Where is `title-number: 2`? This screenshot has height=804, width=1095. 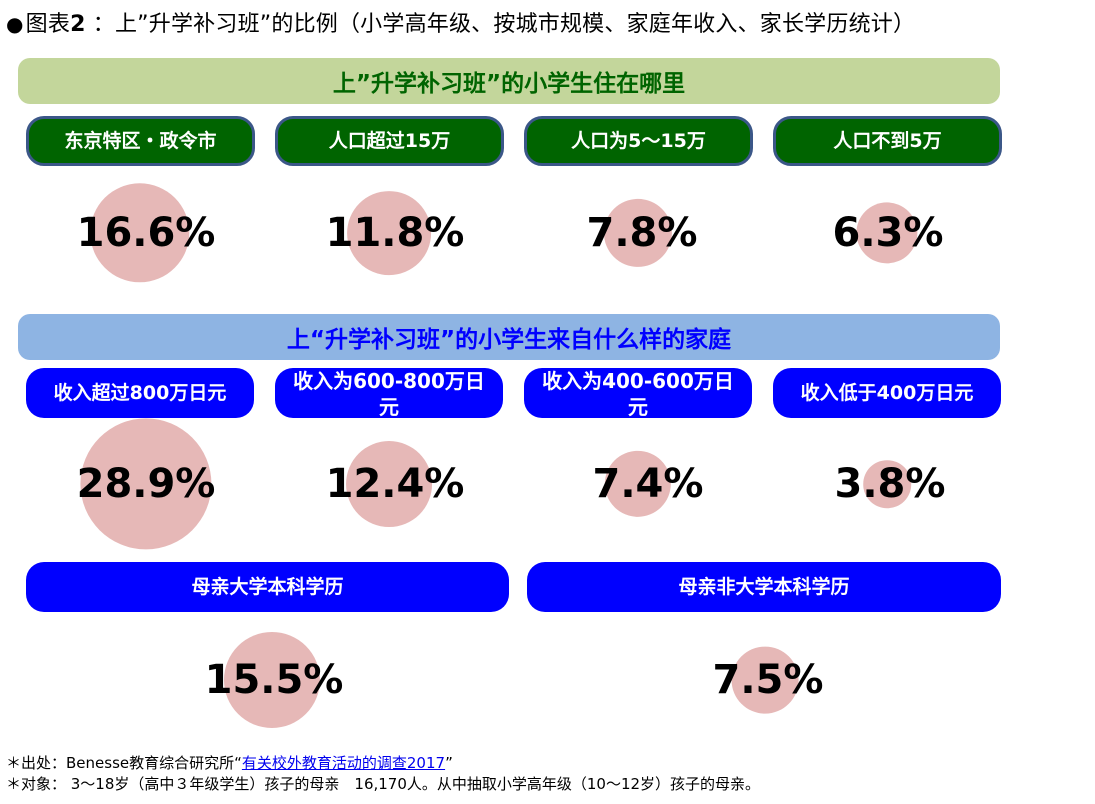
title-number: 2 is located at coordinates (78, 24).